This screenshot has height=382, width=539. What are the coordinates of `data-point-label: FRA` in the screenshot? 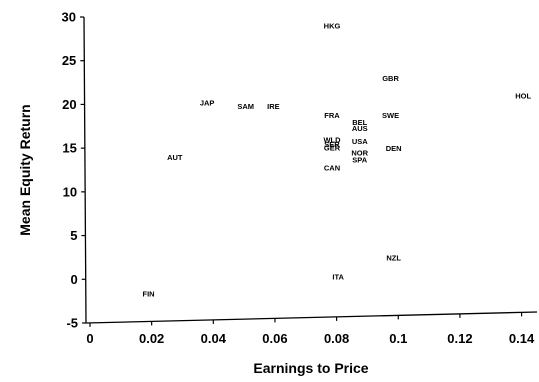 It's located at (332, 115).